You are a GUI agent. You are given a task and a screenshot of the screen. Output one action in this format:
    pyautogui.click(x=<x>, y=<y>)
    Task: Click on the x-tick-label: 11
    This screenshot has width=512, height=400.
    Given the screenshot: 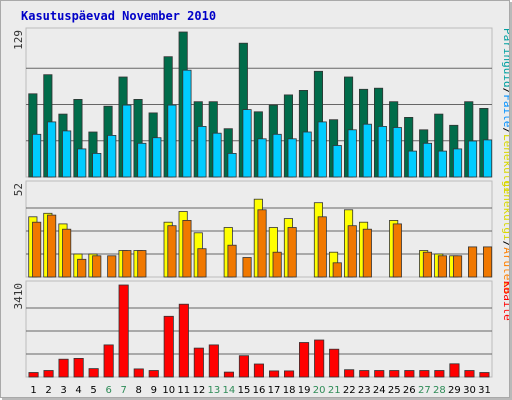 What is the action you would take?
    pyautogui.click(x=183, y=390)
    